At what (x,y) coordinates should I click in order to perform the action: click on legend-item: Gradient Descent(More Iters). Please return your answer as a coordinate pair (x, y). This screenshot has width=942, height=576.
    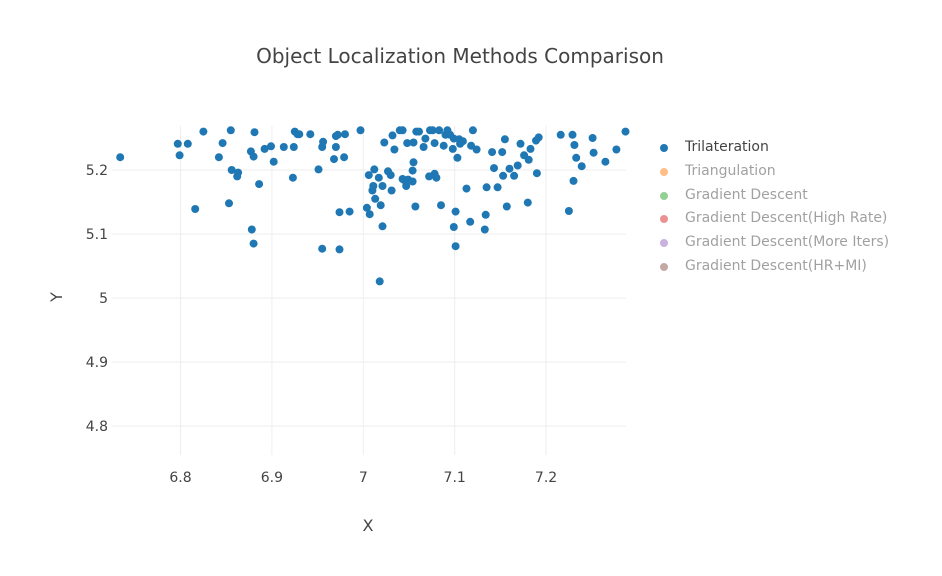
    Looking at the image, I should click on (772, 243).